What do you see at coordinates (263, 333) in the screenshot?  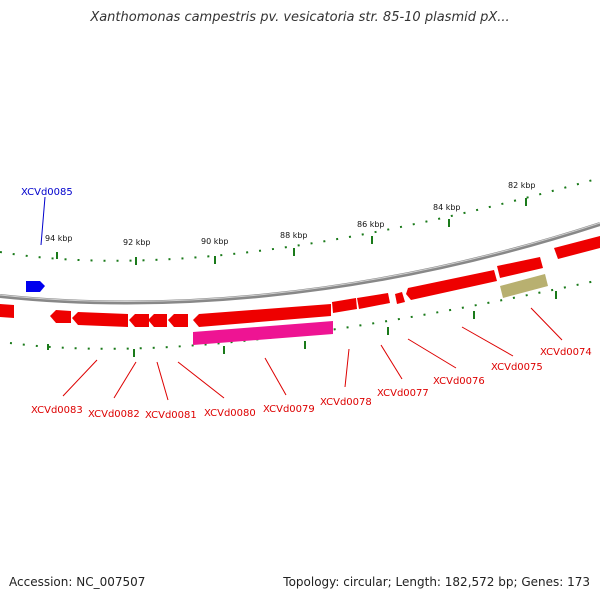 I see `pink-feature` at bounding box center [263, 333].